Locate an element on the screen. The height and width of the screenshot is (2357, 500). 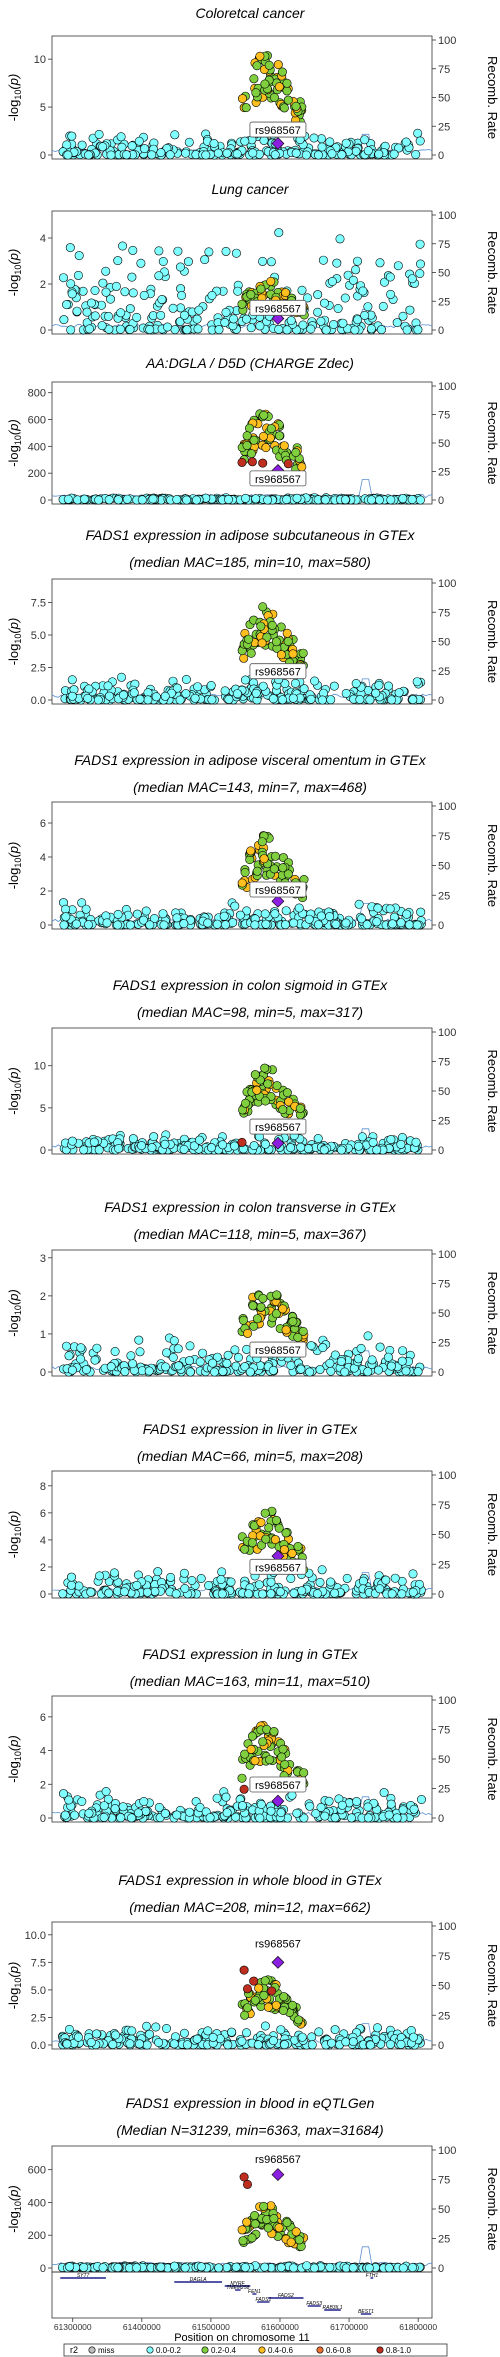
y-tick-label: 2 is located at coordinates (43, 1785).